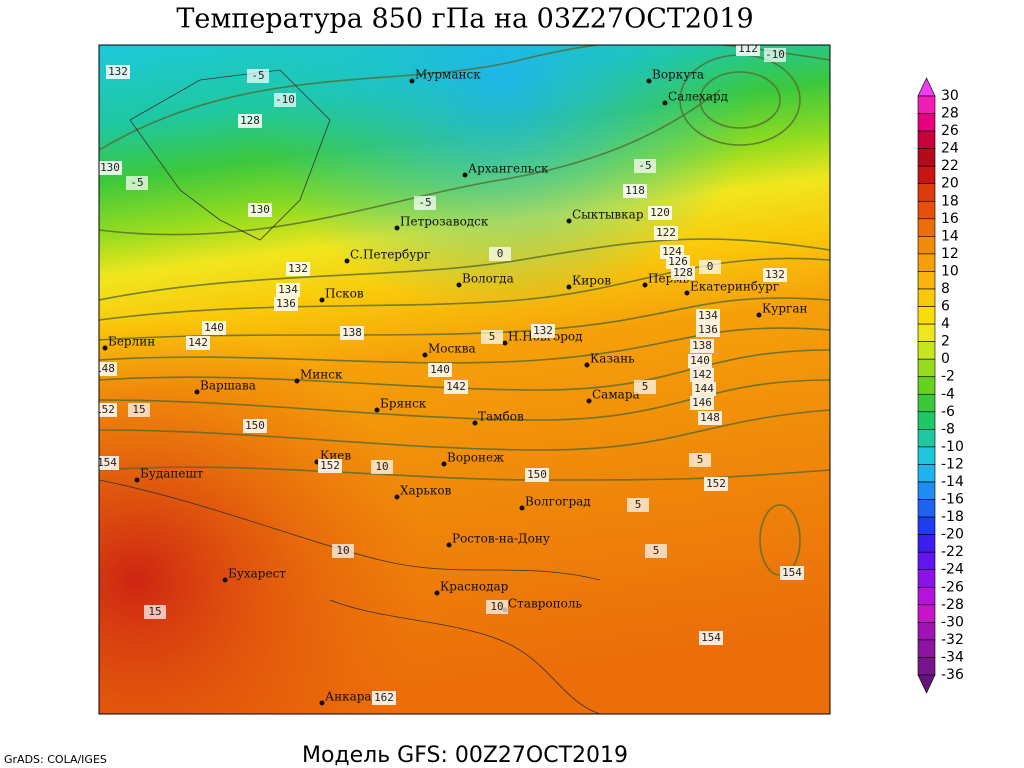  What do you see at coordinates (426, 491) in the screenshot?
I see `city-label: Харьков` at bounding box center [426, 491].